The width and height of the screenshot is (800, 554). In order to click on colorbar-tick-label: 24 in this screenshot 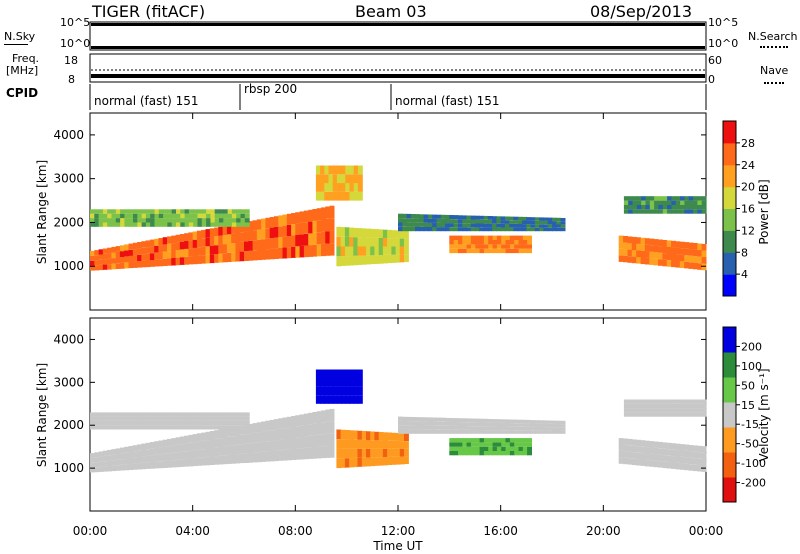, I will do `click(748, 165)`.